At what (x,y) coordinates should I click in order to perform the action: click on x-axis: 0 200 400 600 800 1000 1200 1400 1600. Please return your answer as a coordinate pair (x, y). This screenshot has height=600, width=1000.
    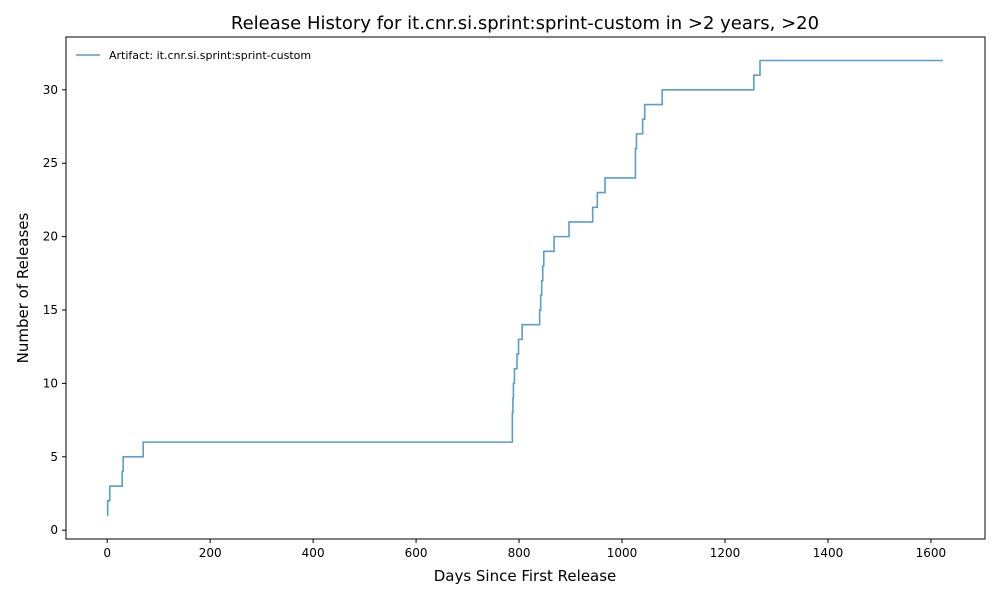
    Looking at the image, I should click on (524, 549).